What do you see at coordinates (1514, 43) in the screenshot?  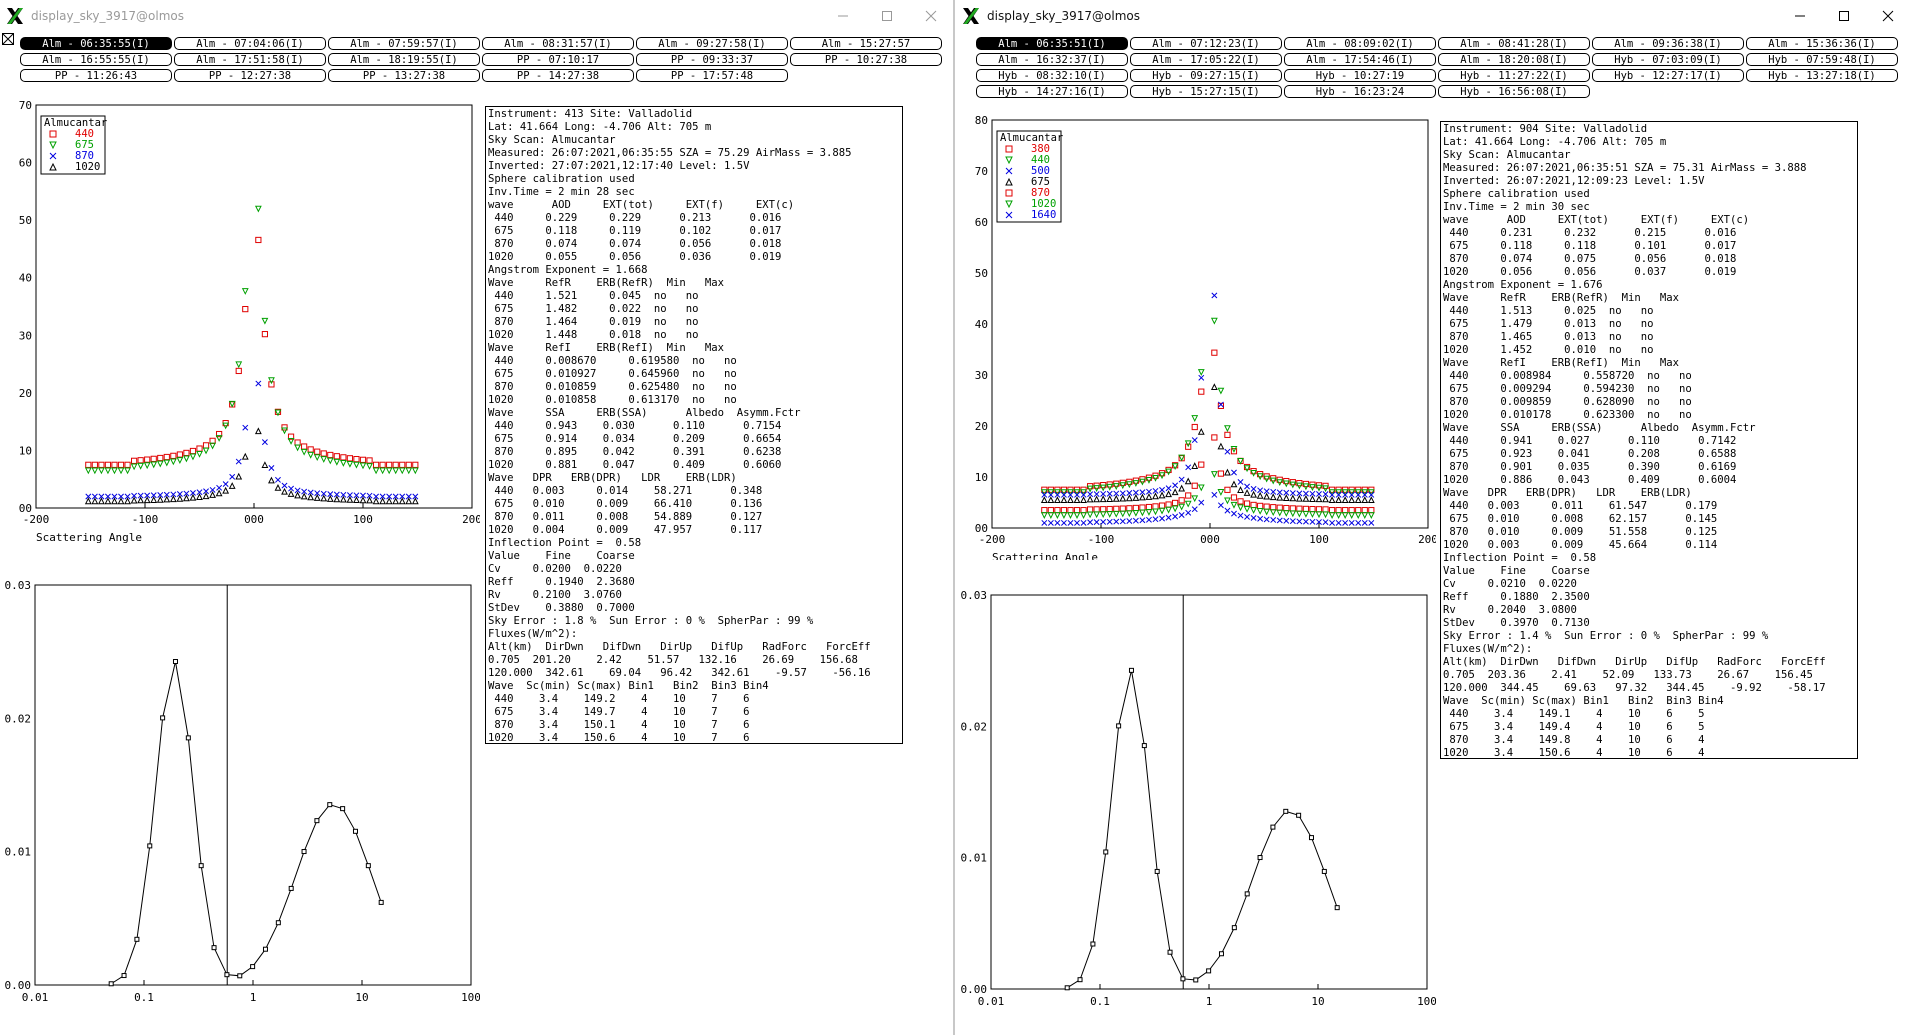 I see `measurement-tab: Alm - 08:41:28(I)` at bounding box center [1514, 43].